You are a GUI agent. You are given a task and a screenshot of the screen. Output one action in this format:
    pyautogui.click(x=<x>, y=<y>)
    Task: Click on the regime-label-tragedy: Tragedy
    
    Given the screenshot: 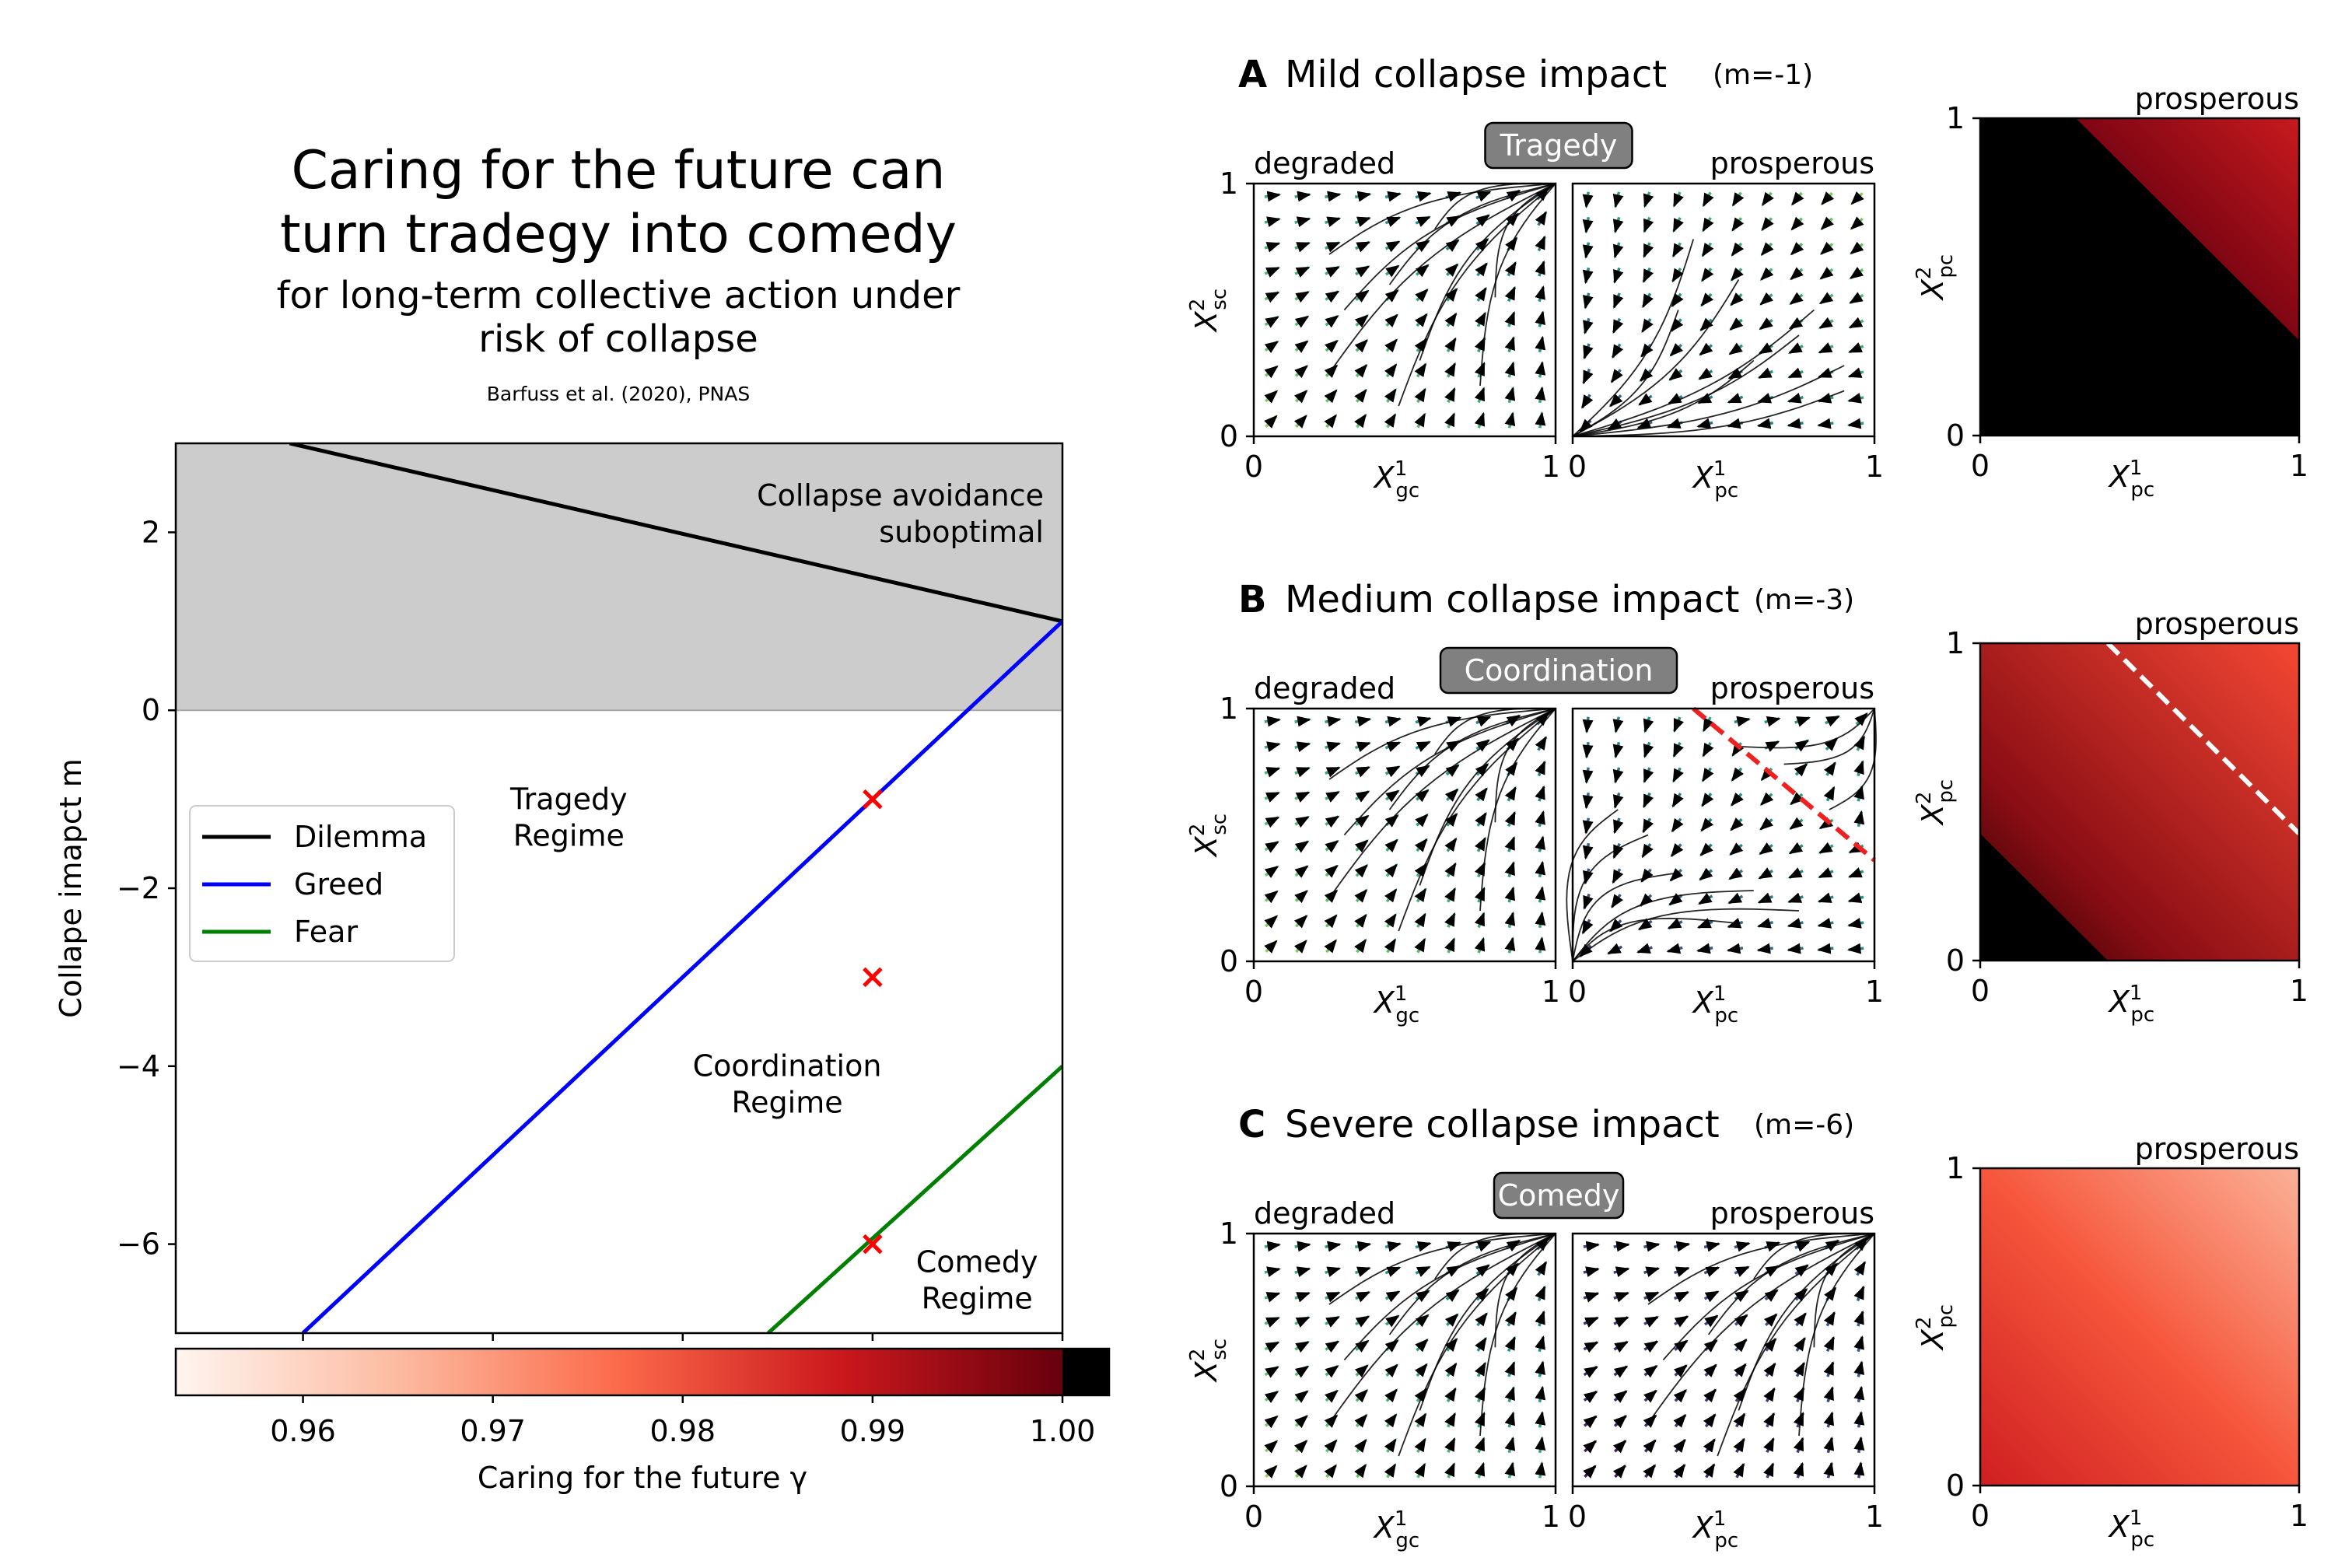 What is the action you would take?
    pyautogui.click(x=568, y=799)
    